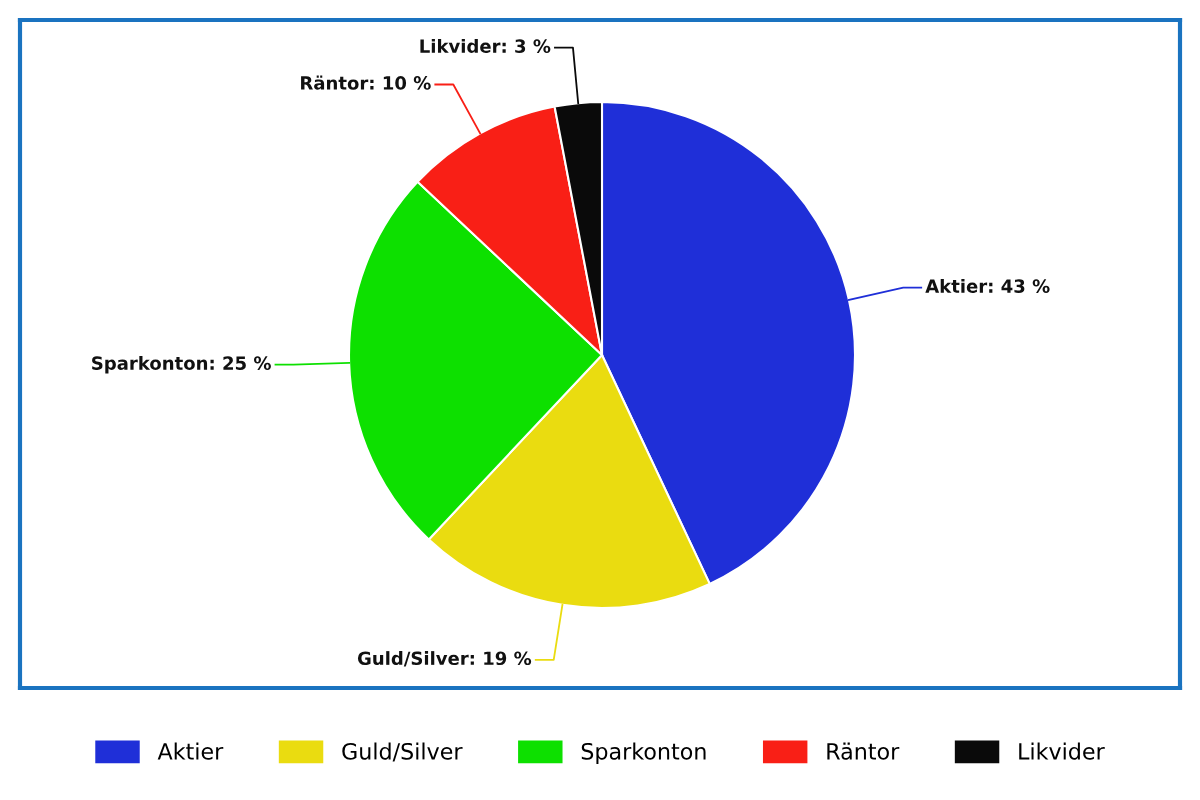  I want to click on legend-label: Likvider, so click(1062, 751).